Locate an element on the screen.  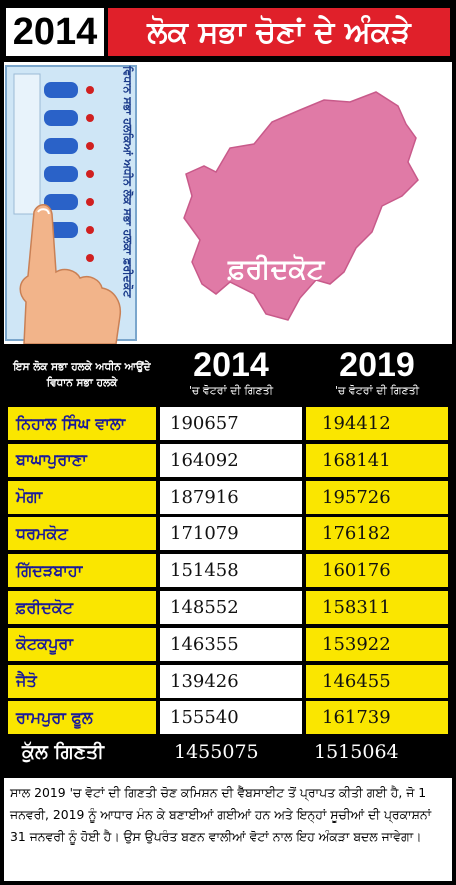
constituency-name: ਫ਼ਰੀਦਕੋਟ is located at coordinates (82, 607).